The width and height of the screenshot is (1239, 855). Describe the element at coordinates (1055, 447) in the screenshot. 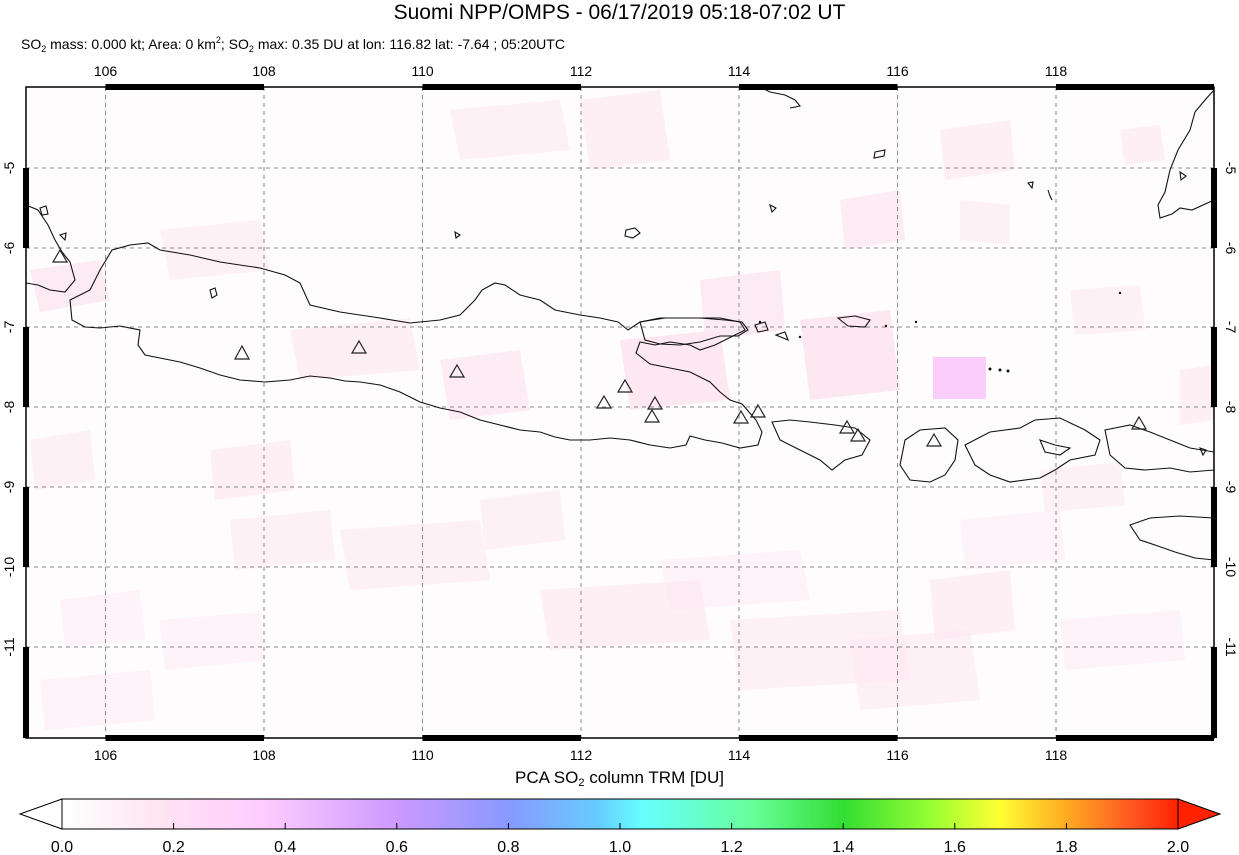

I see `coastline-sumbawa-bay` at that location.